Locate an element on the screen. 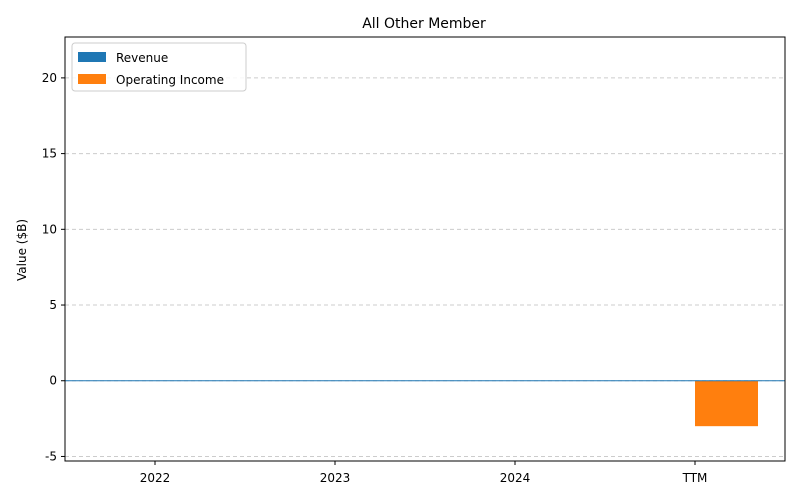 Image resolution: width=800 pixels, height=500 pixels. y-tick-label: 10 is located at coordinates (49, 229).